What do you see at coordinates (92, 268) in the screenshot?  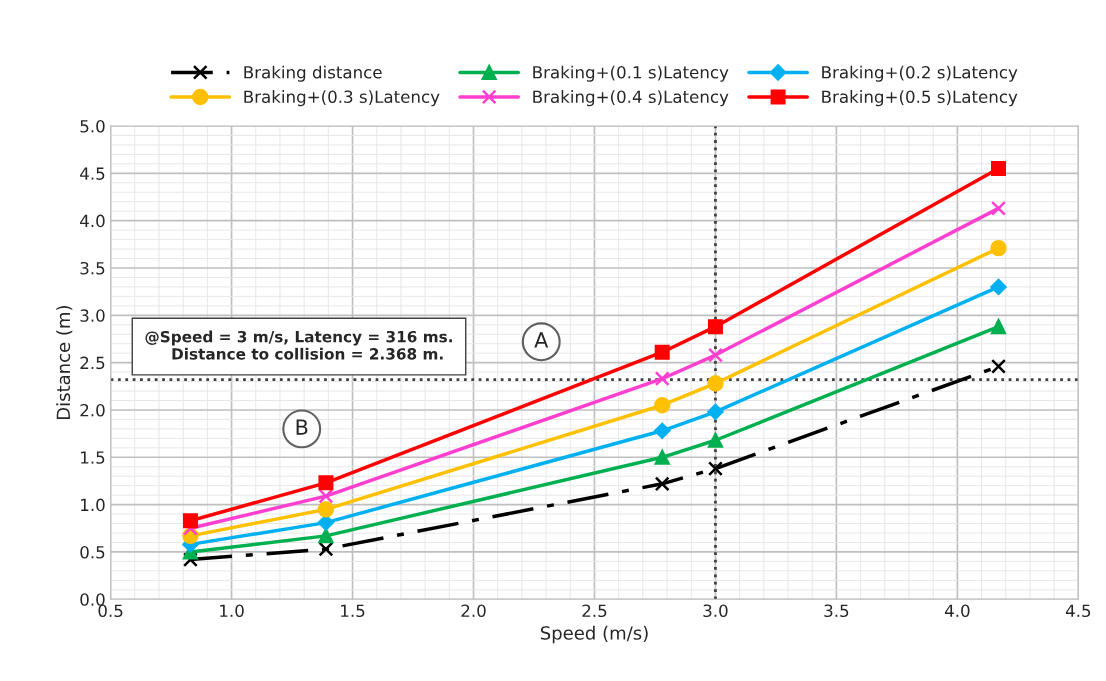 I see `y-tick-label: 3.5` at bounding box center [92, 268].